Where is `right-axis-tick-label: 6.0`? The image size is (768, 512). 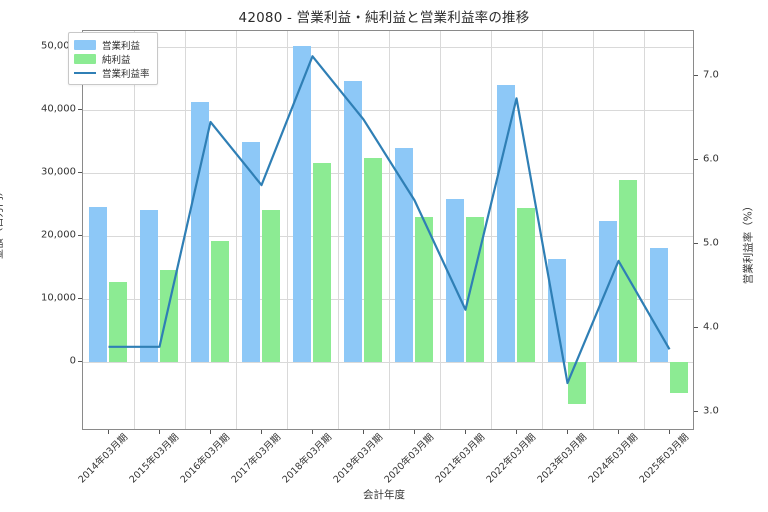 right-axis-tick-label: 6.0 is located at coordinates (711, 159).